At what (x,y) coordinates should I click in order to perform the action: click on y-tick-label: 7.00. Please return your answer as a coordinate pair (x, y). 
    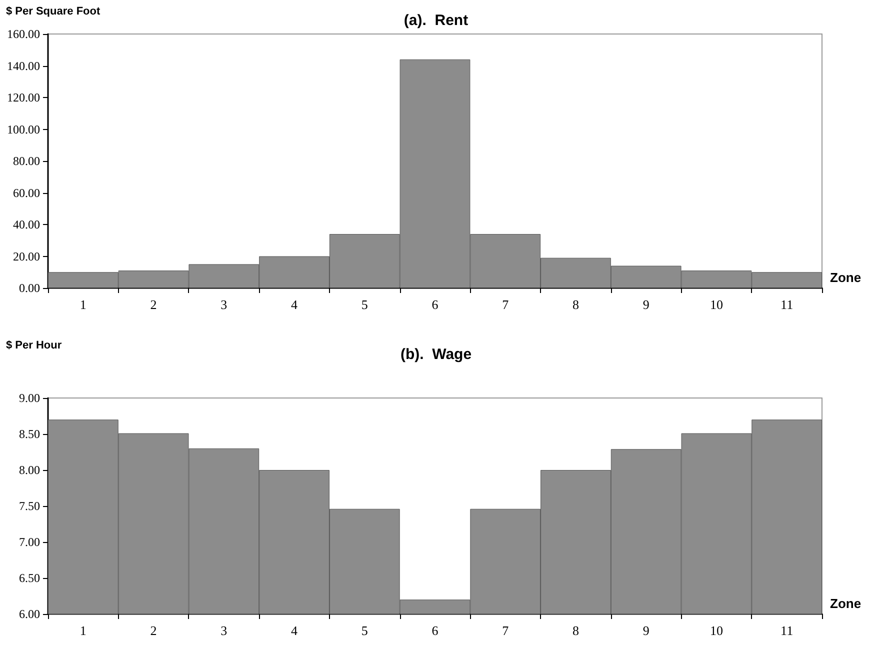
    Looking at the image, I should click on (29, 542).